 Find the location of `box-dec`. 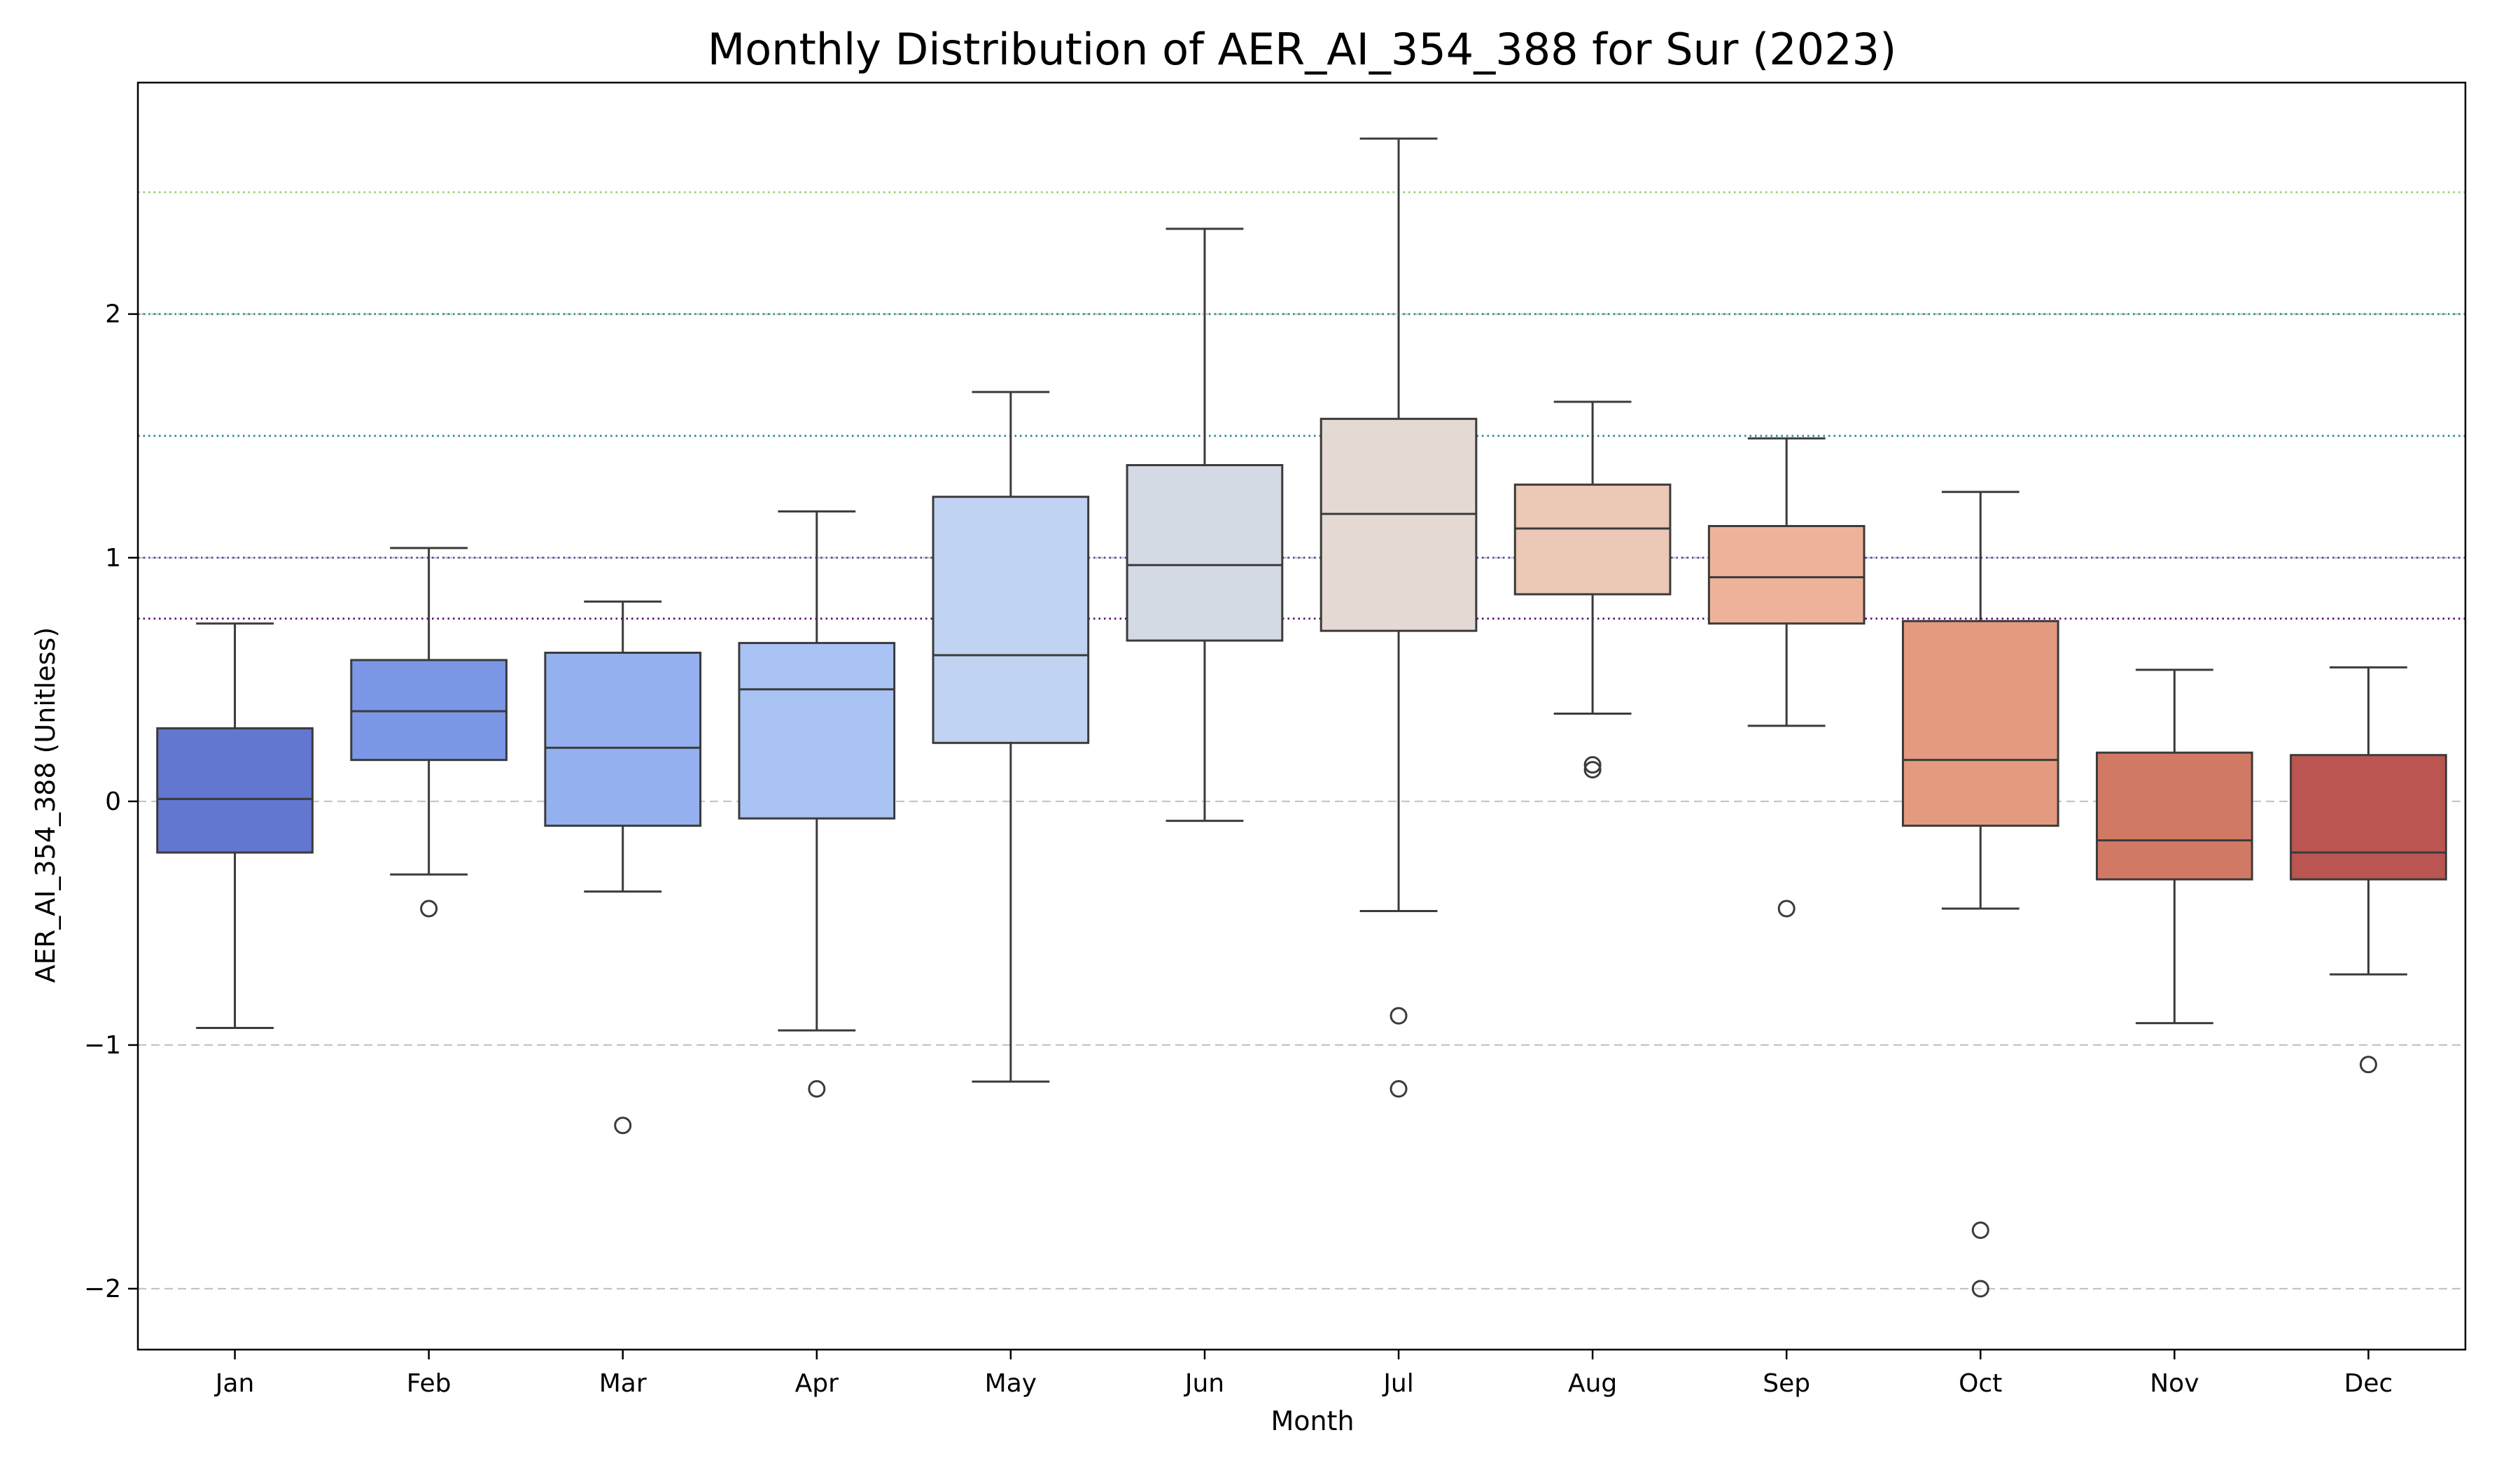

box-dec is located at coordinates (2368, 870).